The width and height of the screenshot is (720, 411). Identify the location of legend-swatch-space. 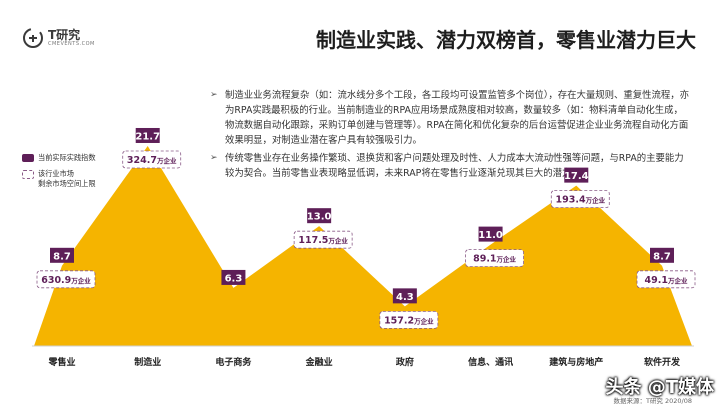
(28, 174).